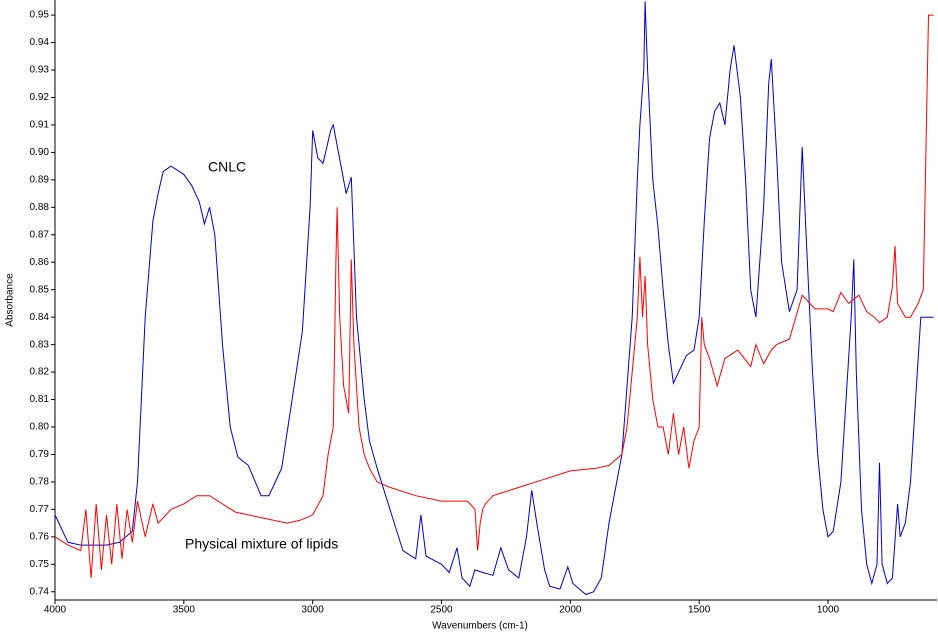  Describe the element at coordinates (40, 125) in the screenshot. I see `y-tick-label: 0.91` at that location.